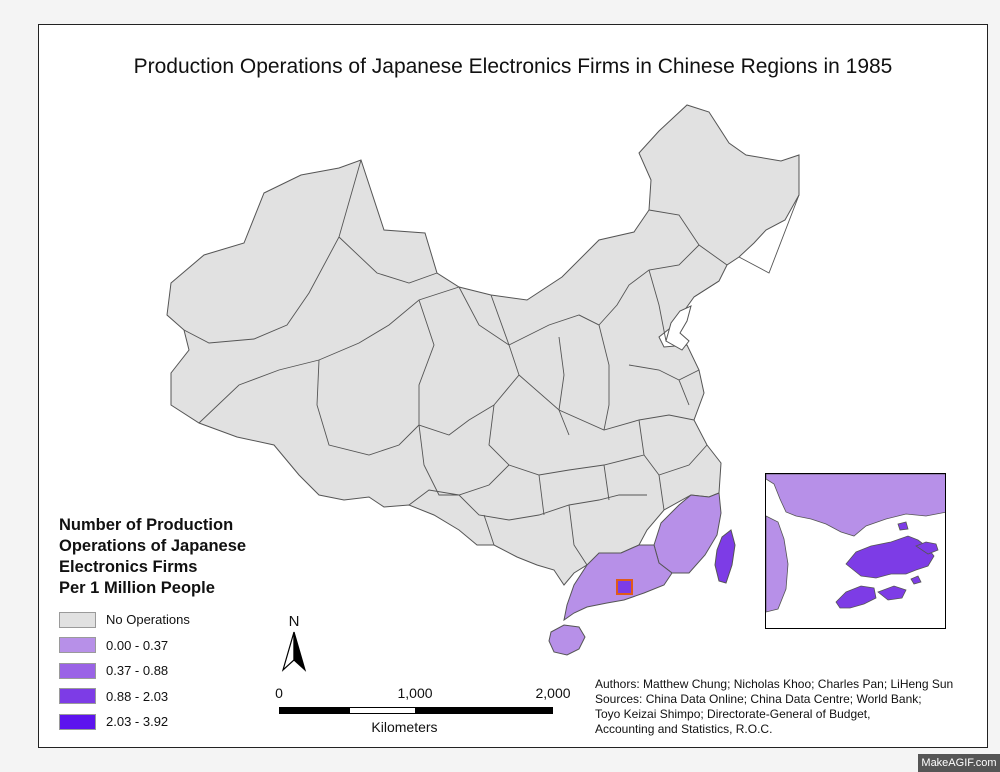 The width and height of the screenshot is (1000, 772). What do you see at coordinates (419, 715) in the screenshot?
I see `scale-bar: 0 1,000 2,000 Kilometers` at bounding box center [419, 715].